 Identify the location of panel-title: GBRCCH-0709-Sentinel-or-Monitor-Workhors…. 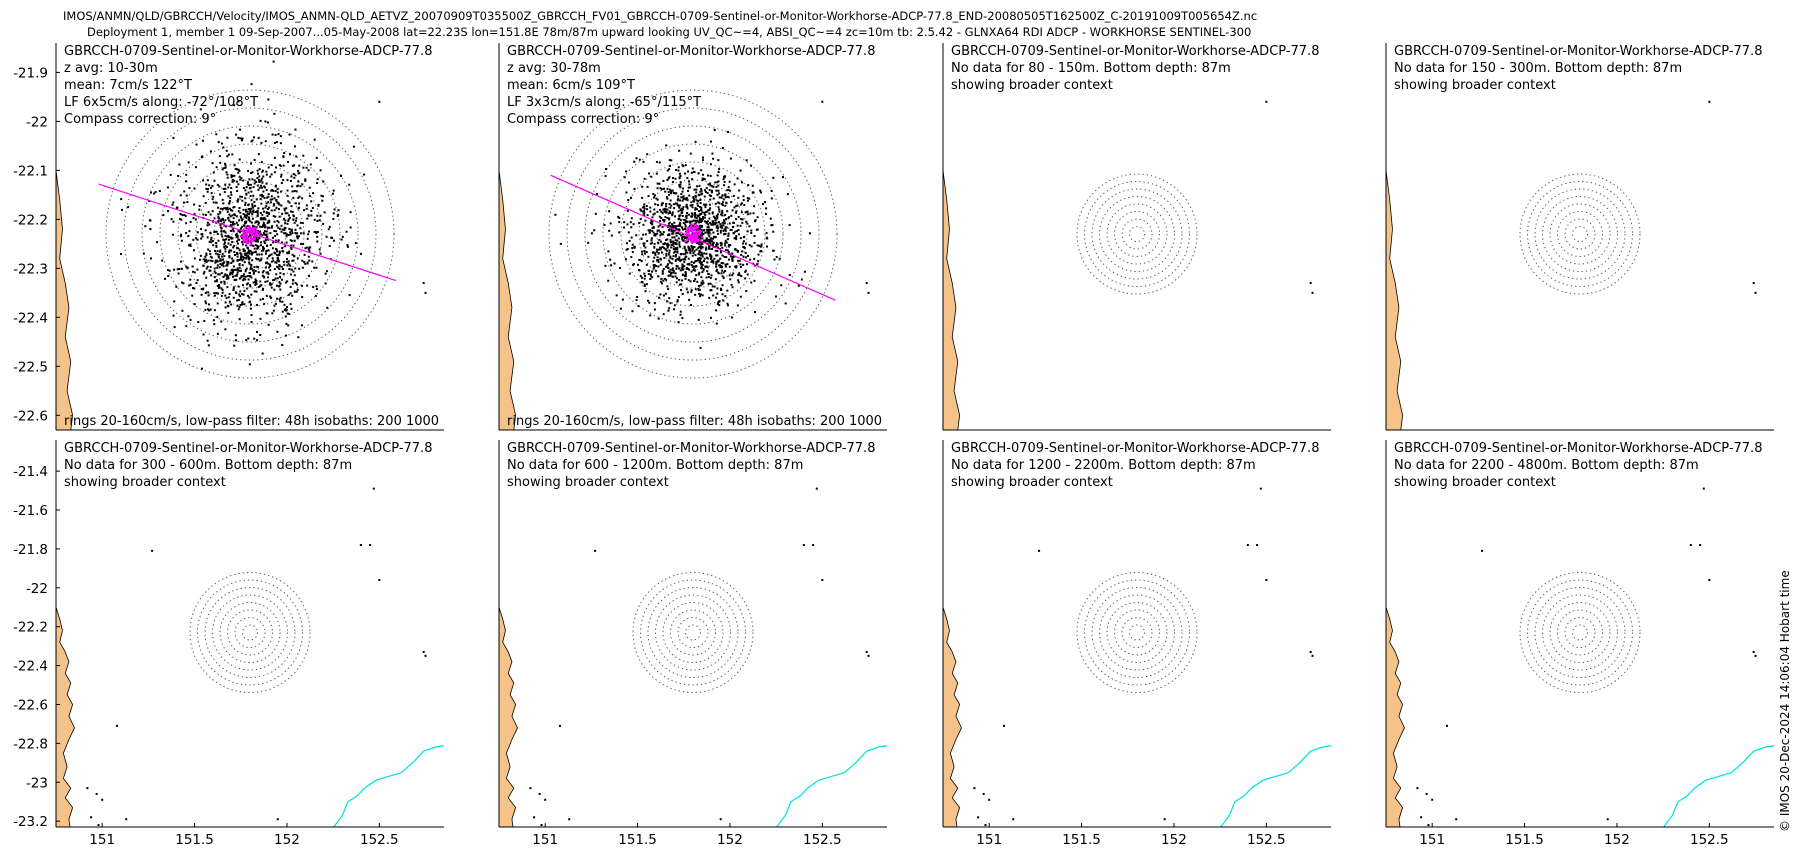
(1578, 51).